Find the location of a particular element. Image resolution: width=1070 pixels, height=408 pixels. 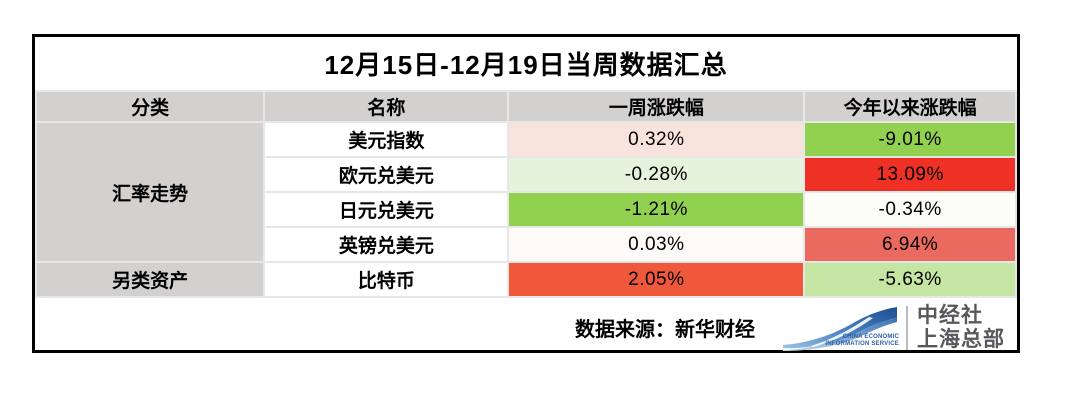

table-row: 英镑兑美元 0.03% 6.94% is located at coordinates (526, 244).